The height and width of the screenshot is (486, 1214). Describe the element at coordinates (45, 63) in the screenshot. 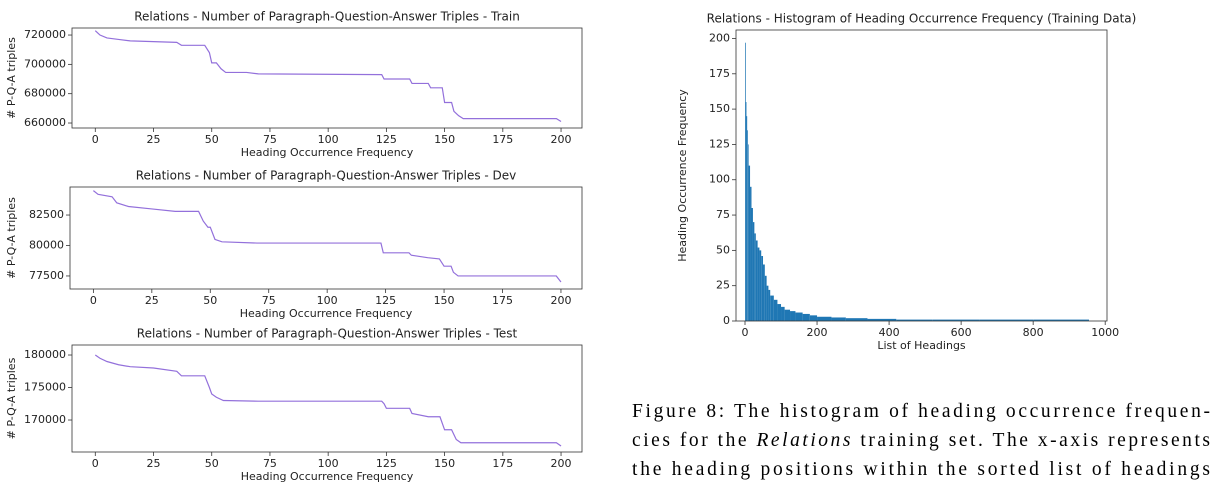

I see `y-tick-label: 700000` at that location.